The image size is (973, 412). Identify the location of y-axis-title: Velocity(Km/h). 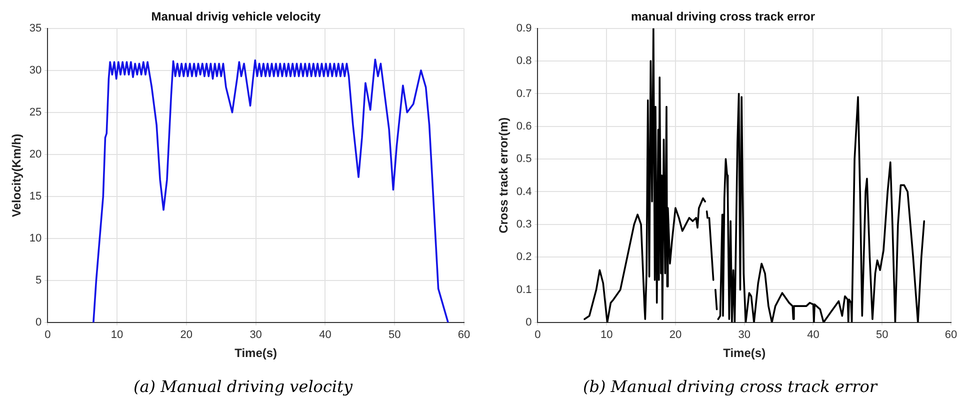
(17, 176).